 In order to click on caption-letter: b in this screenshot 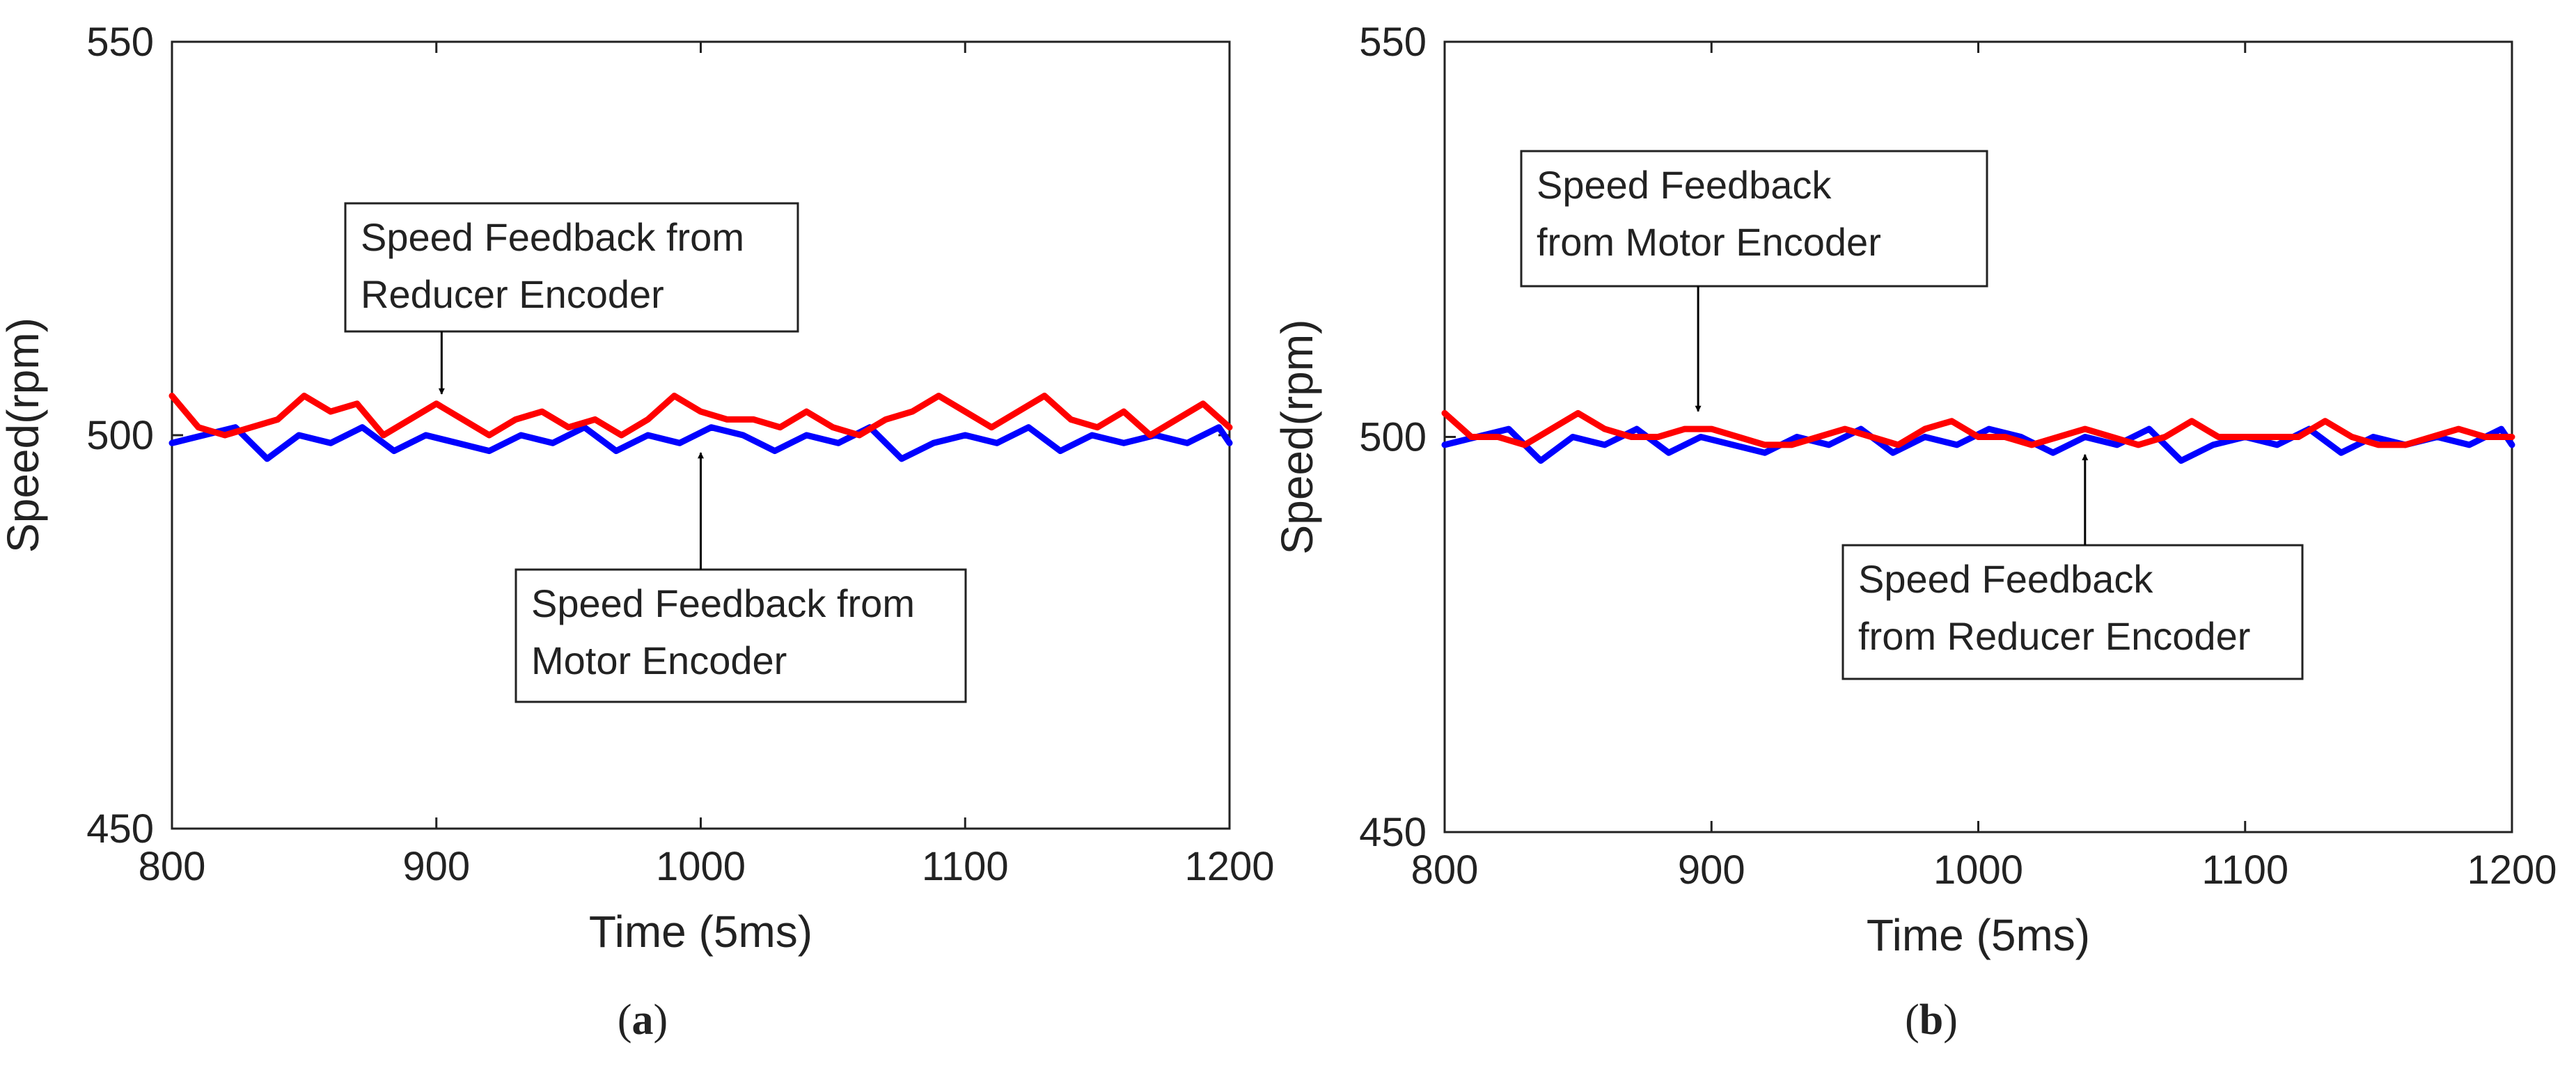, I will do `click(1931, 1020)`.